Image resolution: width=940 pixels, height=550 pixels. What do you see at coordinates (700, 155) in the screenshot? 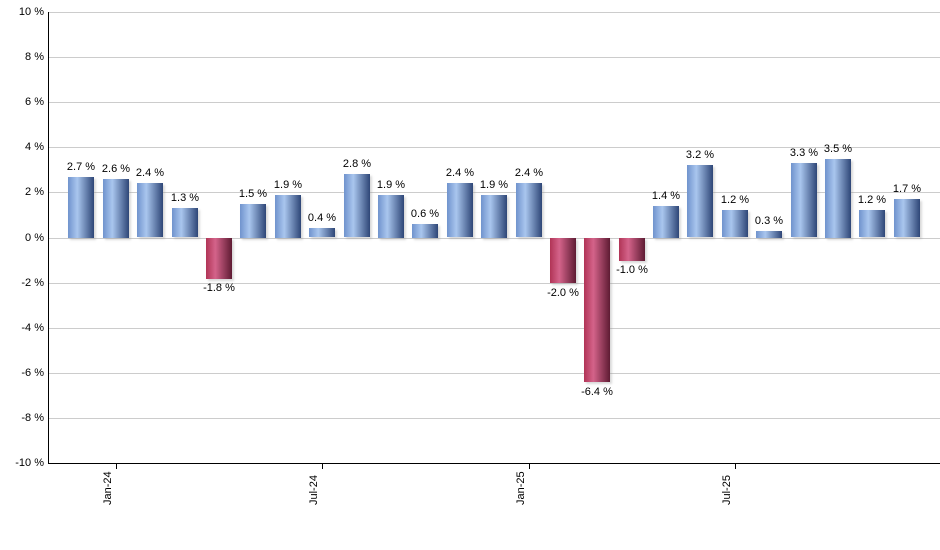
I see `bar-value-label: 3.2 %` at bounding box center [700, 155].